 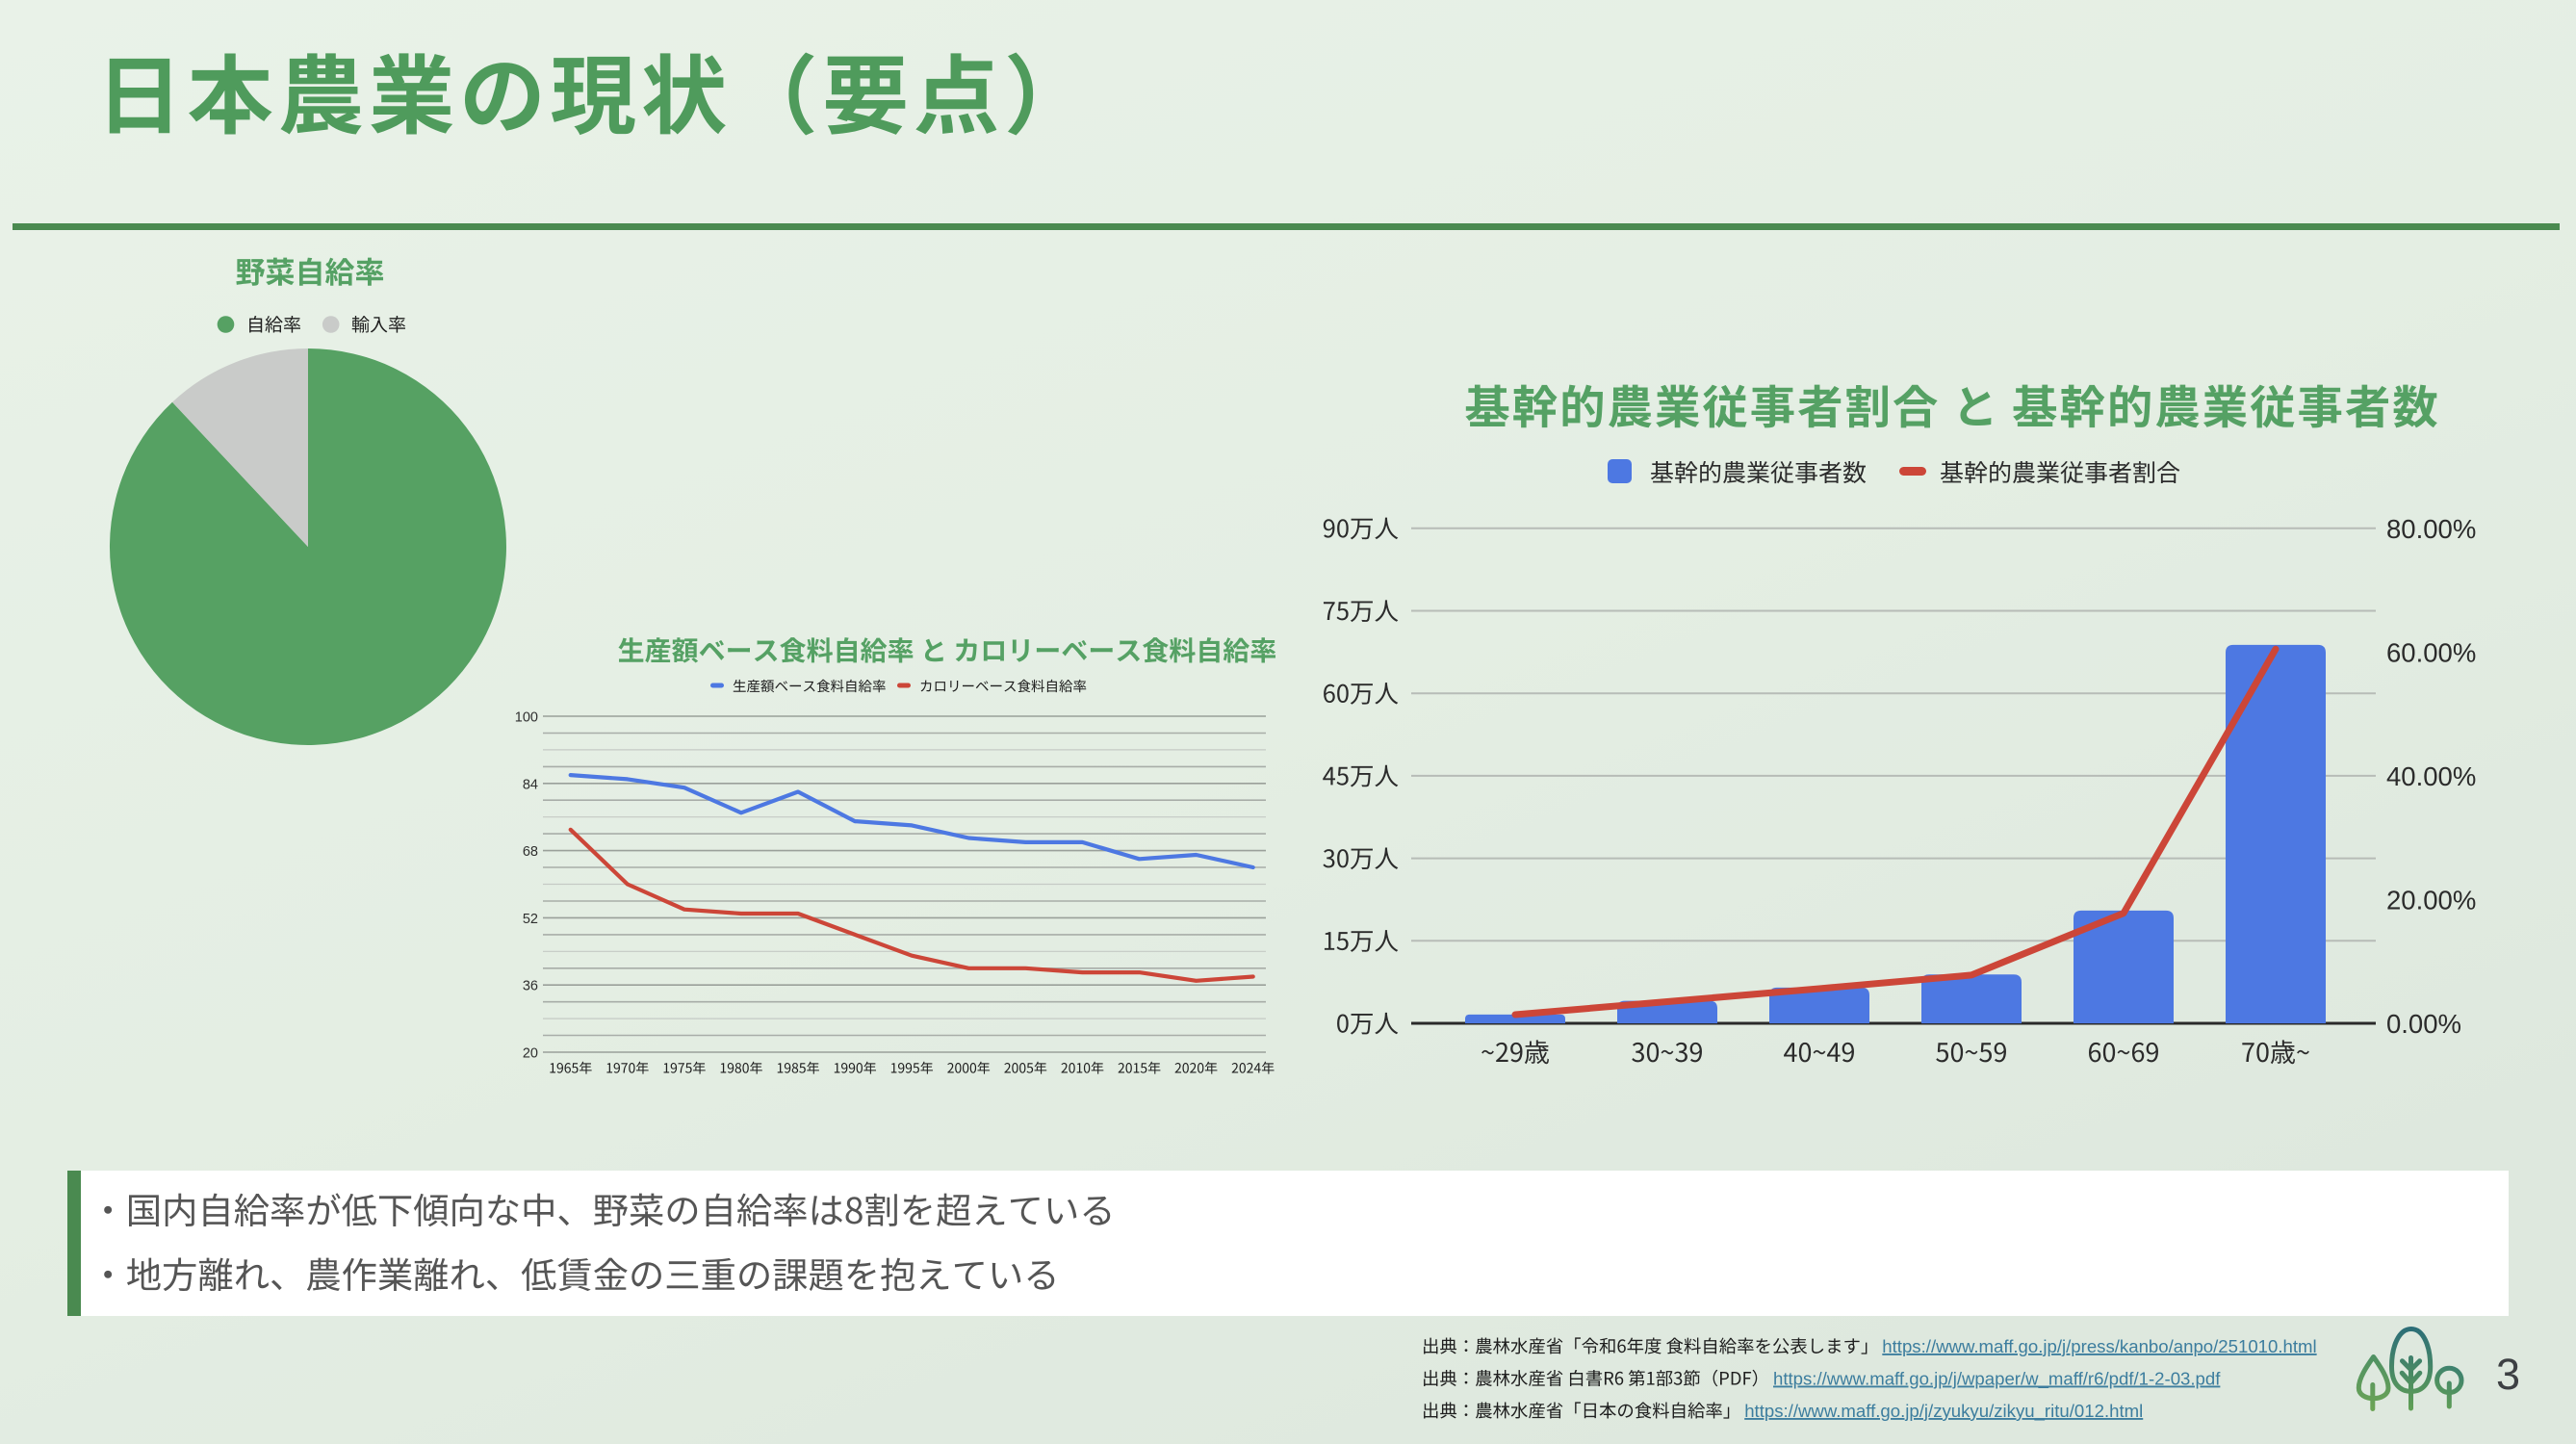 What do you see at coordinates (2431, 776) in the screenshot?
I see `svg-text: 40.00%` at bounding box center [2431, 776].